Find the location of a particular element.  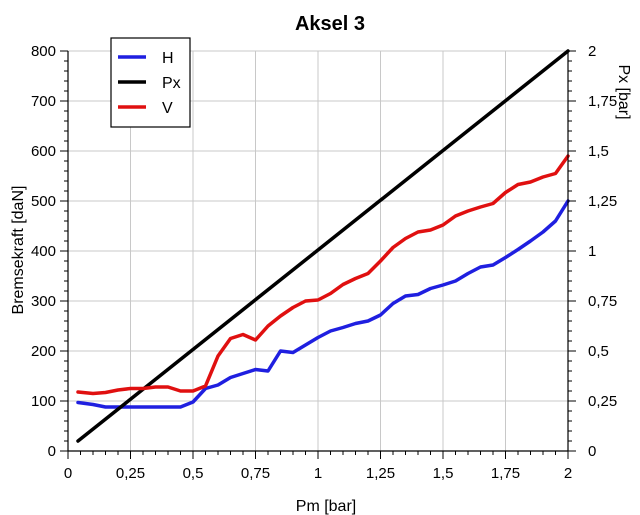

y-tick-label: 0 is located at coordinates (52, 451).